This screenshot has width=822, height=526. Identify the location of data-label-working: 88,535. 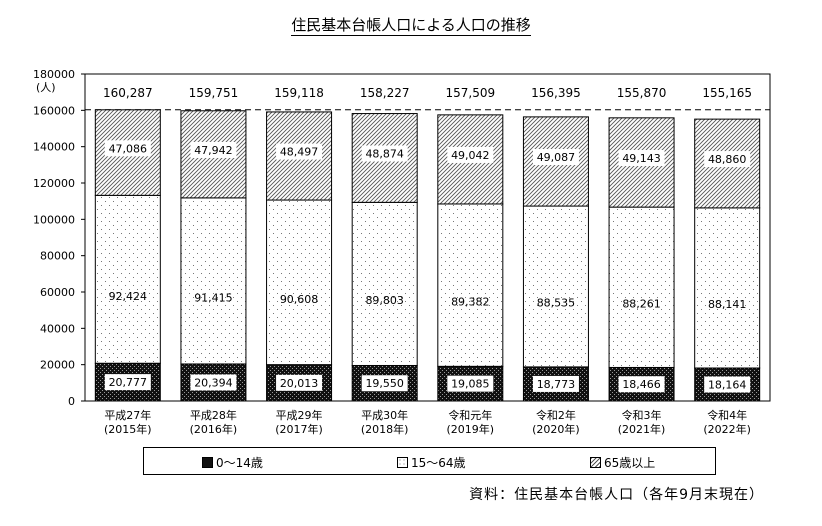
(556, 303).